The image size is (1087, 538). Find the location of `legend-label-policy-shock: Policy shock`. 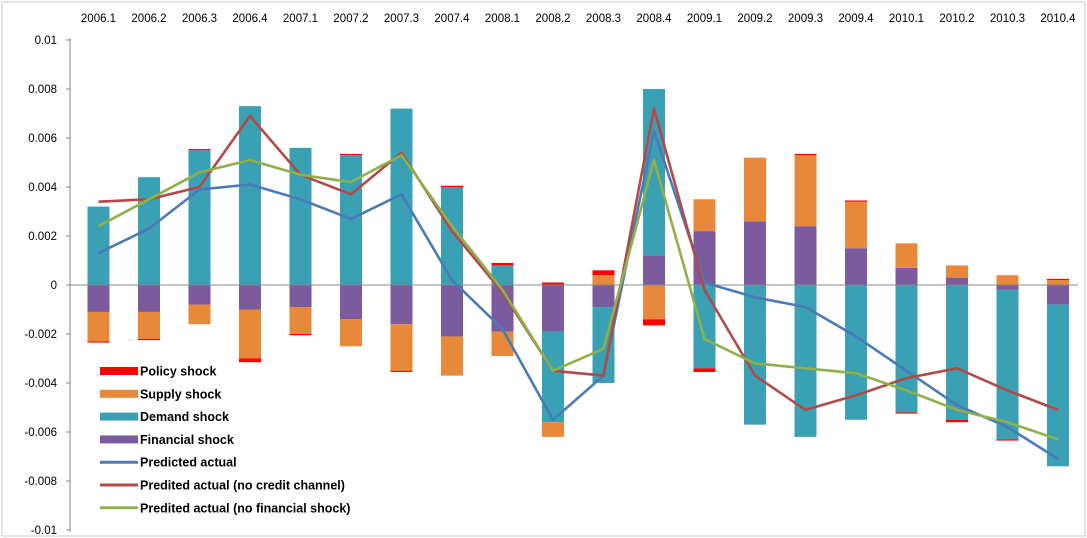

legend-label-policy-shock: Policy shock is located at coordinates (178, 372).